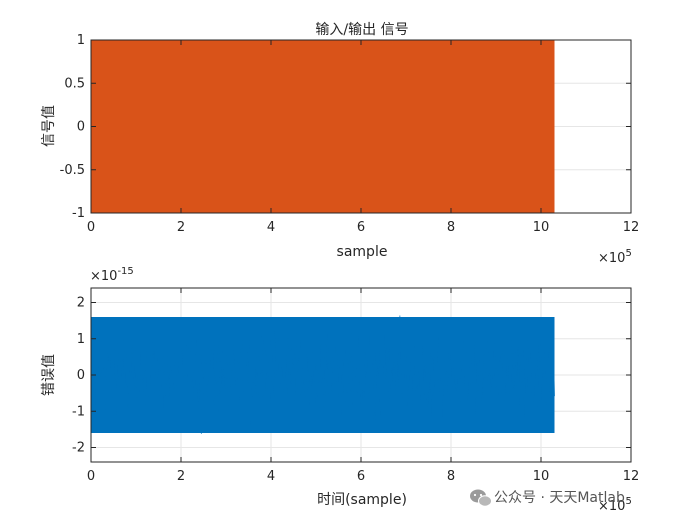 The image size is (700, 525). Describe the element at coordinates (49, 375) in the screenshot. I see `bottom-y-axis-label: 错误值` at that location.